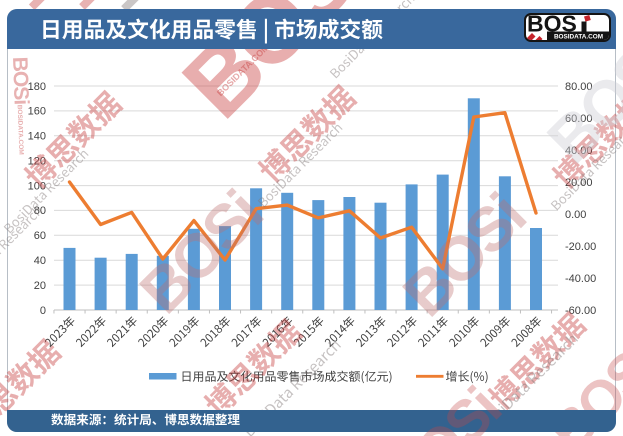 This screenshot has width=623, height=436. Describe the element at coordinates (37, 162) in the screenshot. I see `svg-text: 120` at that location.